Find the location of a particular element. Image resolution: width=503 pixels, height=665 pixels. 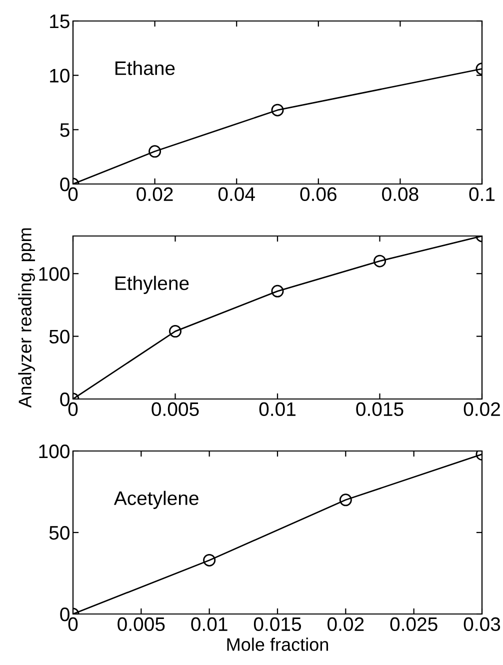

annotation: Ethylene is located at coordinates (152, 285).